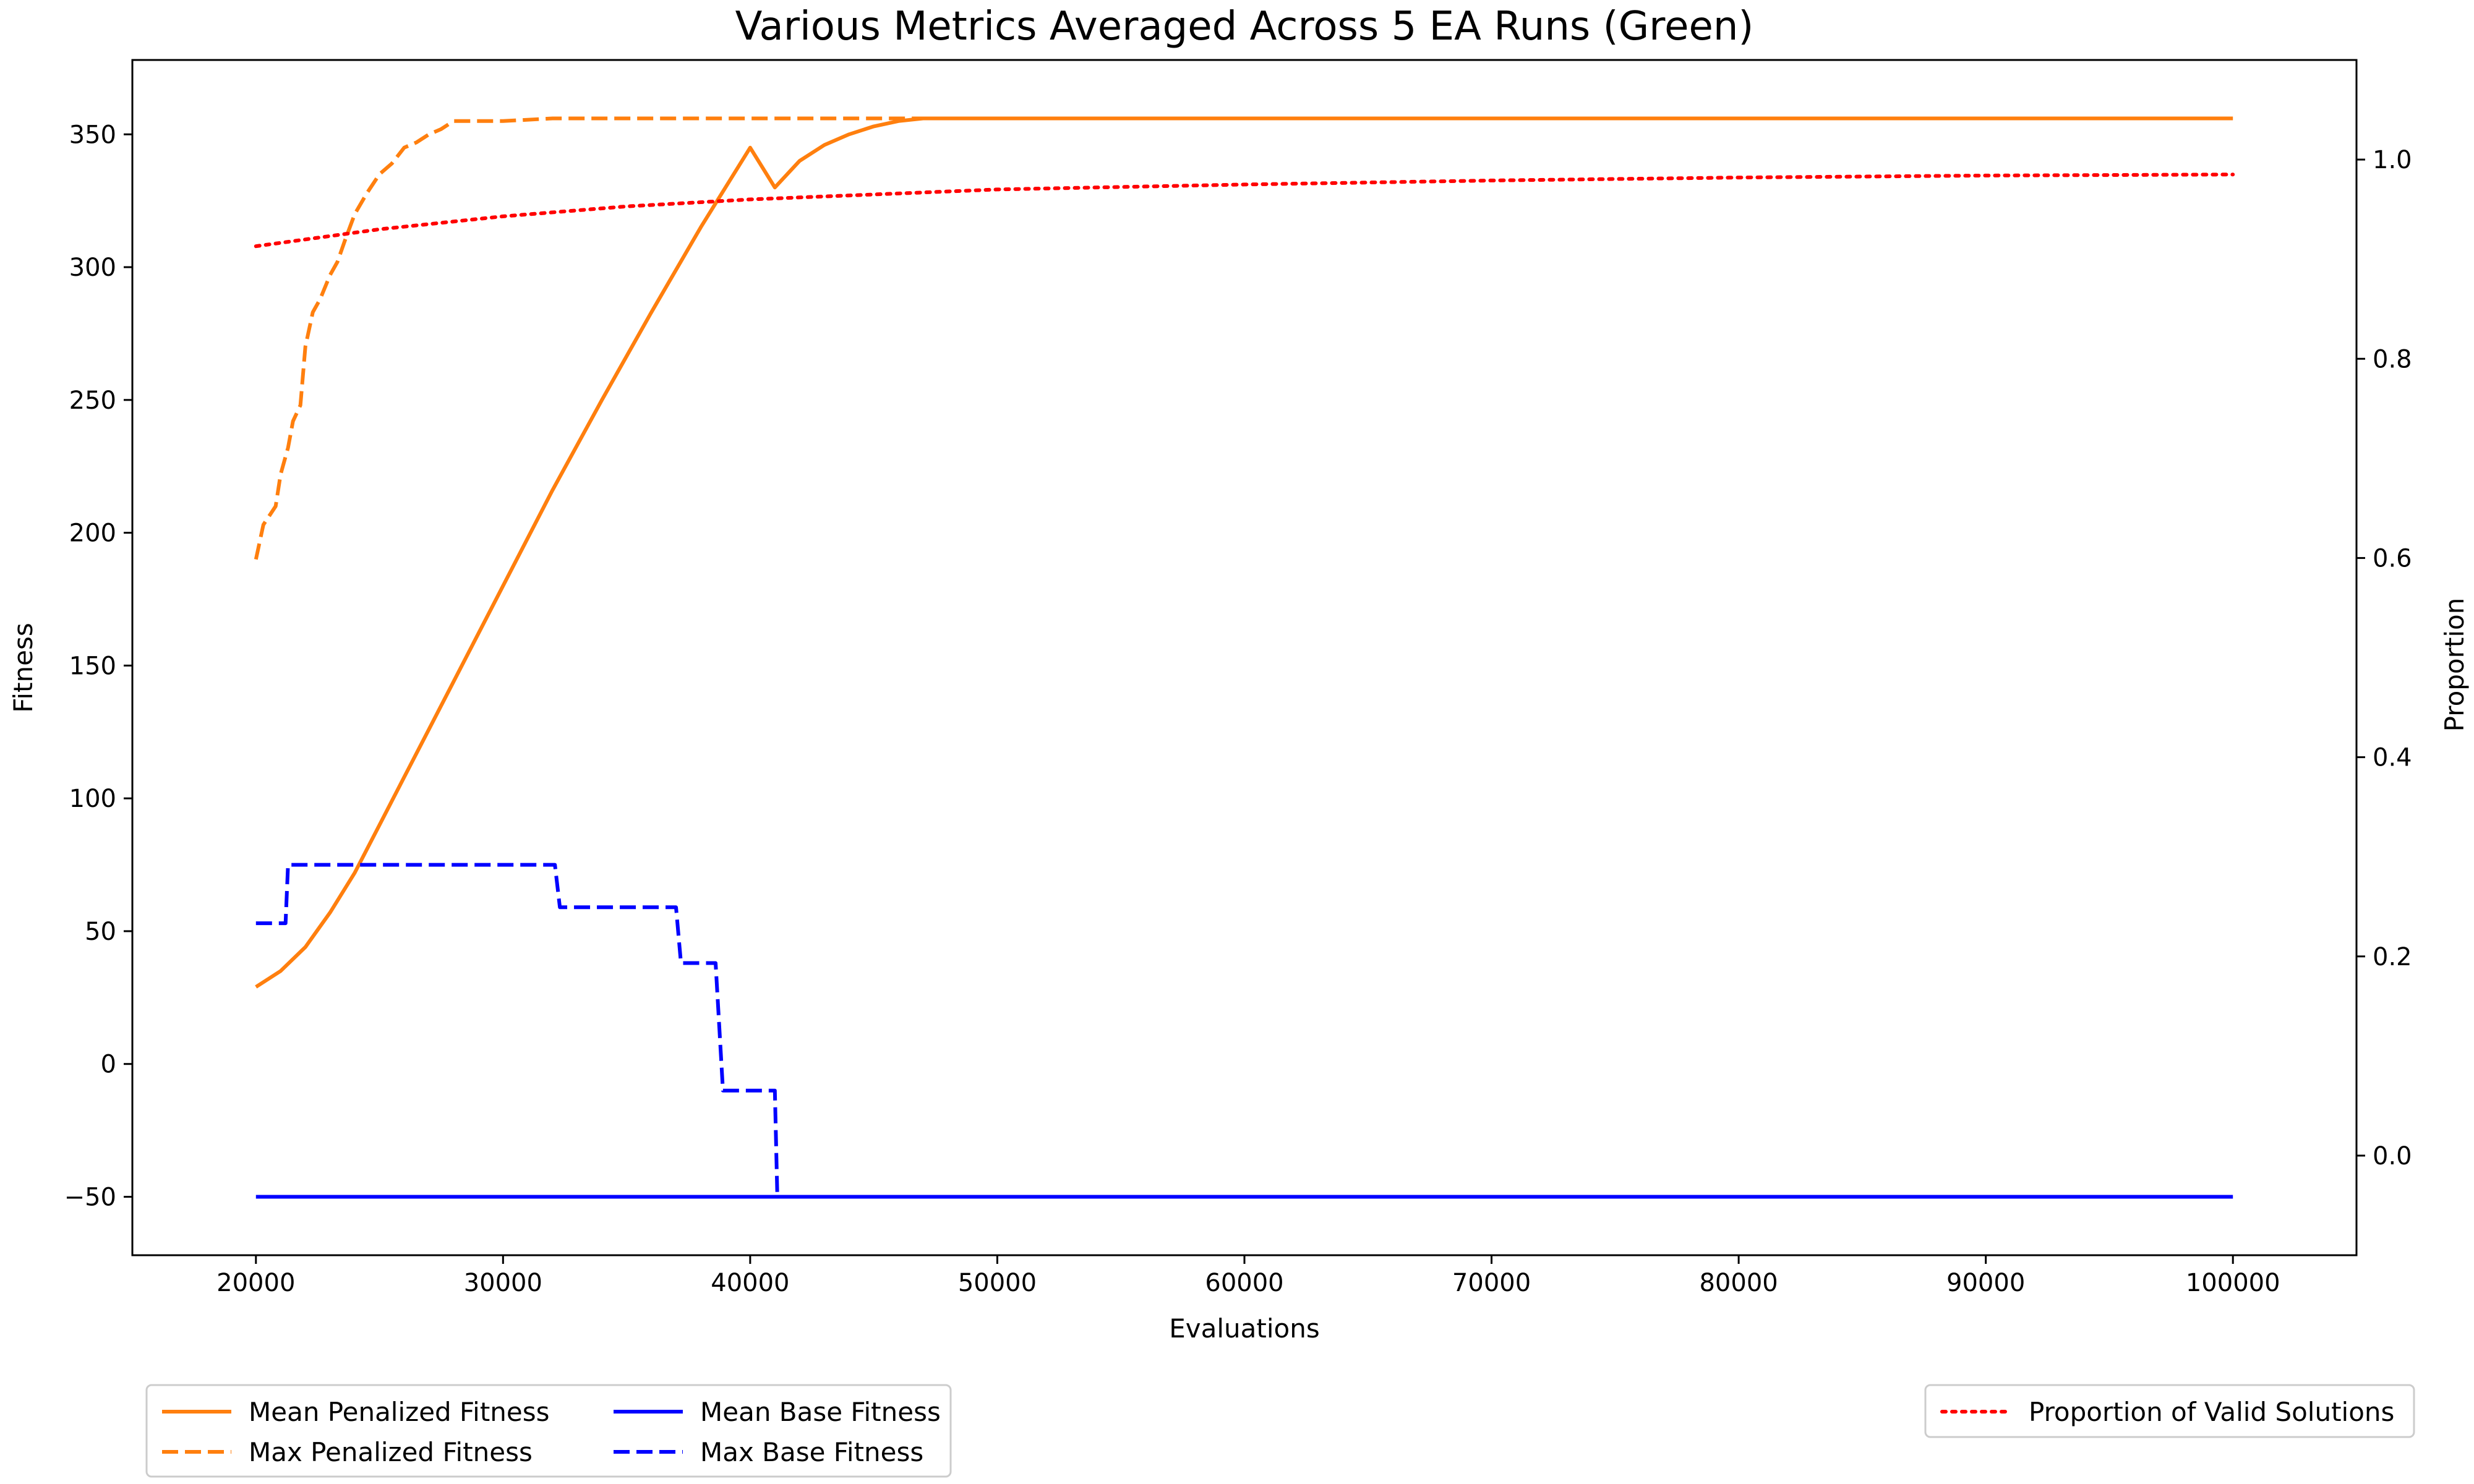 This screenshot has height=1484, width=2474. I want to click on y-tick-label: 200, so click(92, 533).